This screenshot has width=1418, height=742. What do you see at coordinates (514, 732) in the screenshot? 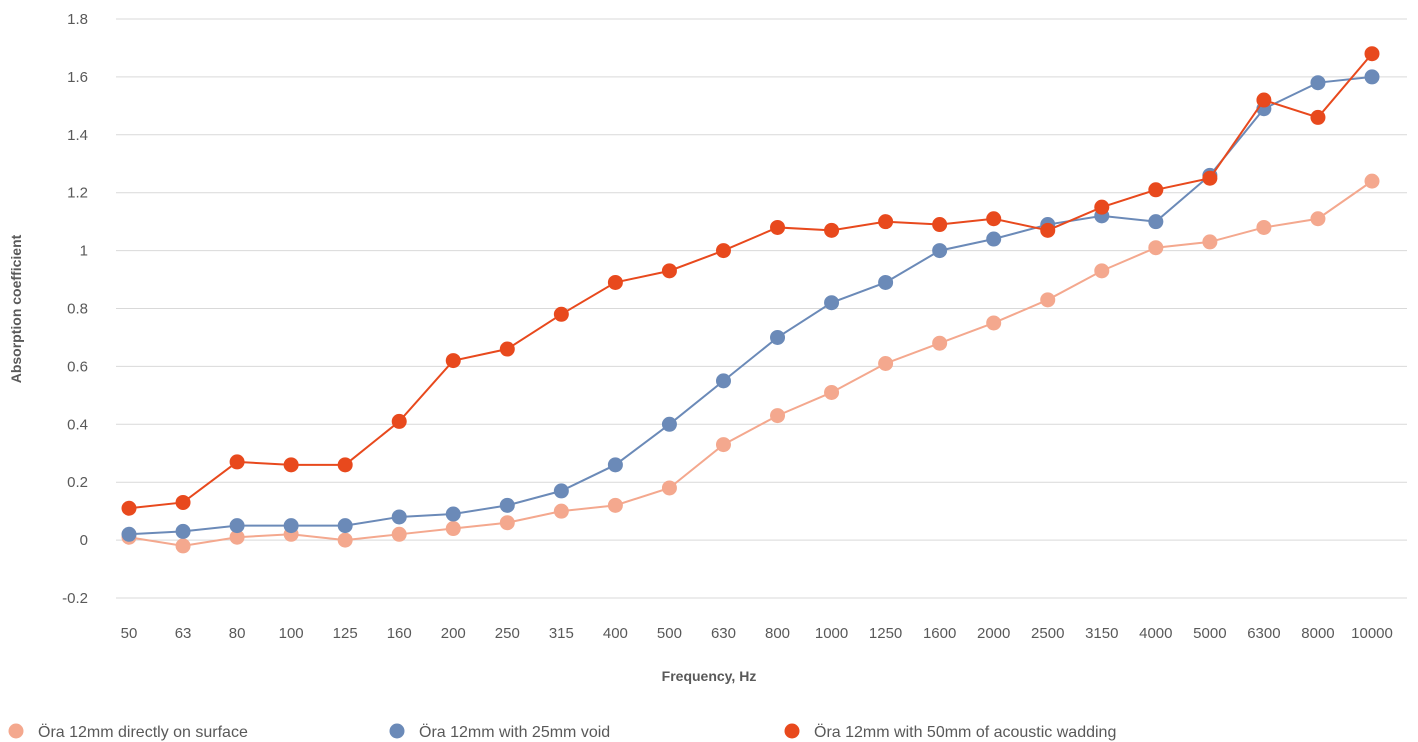
I see `legend-label: Öra 12mm with 25mm void` at bounding box center [514, 732].